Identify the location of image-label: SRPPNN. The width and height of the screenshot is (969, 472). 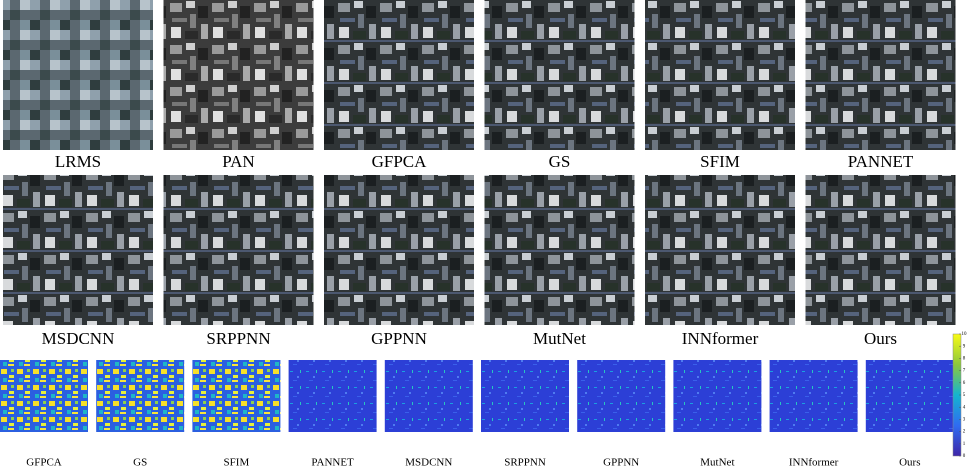
(238, 338).